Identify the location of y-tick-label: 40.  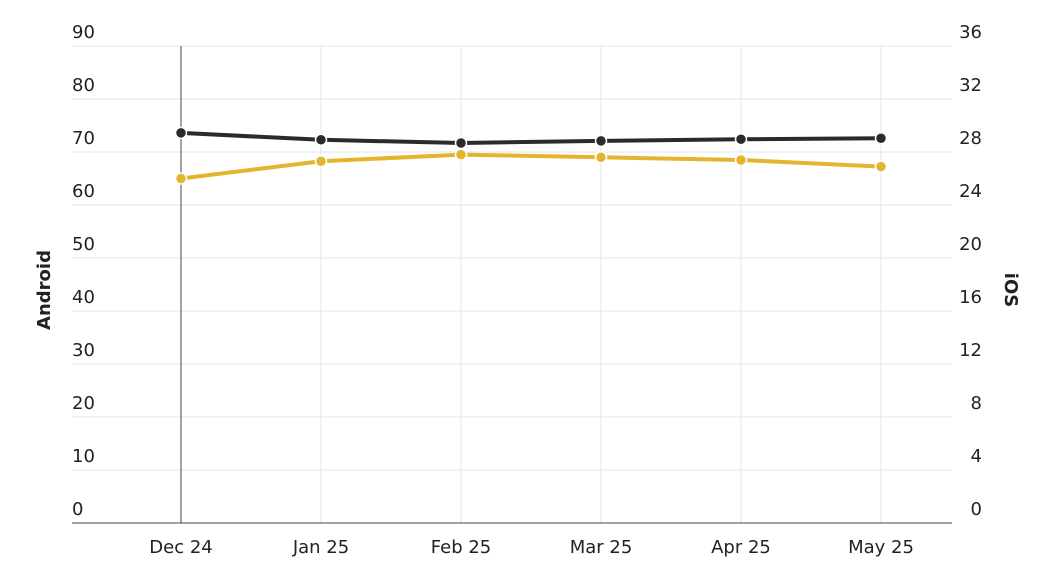
(83, 297).